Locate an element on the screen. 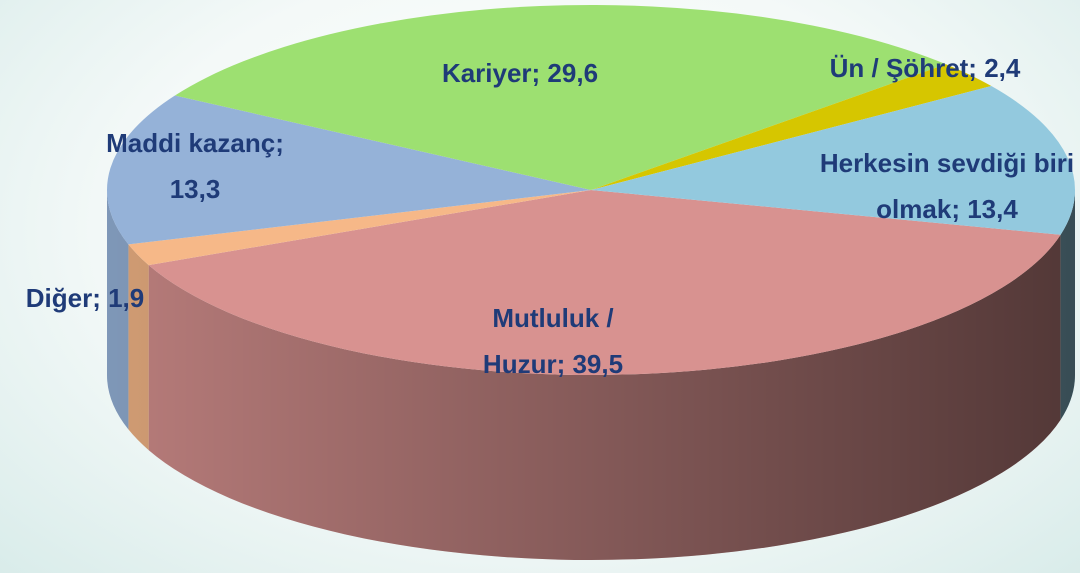 This screenshot has height=573, width=1080. data-label: Maddi kazanç; 13,3 is located at coordinates (195, 166).